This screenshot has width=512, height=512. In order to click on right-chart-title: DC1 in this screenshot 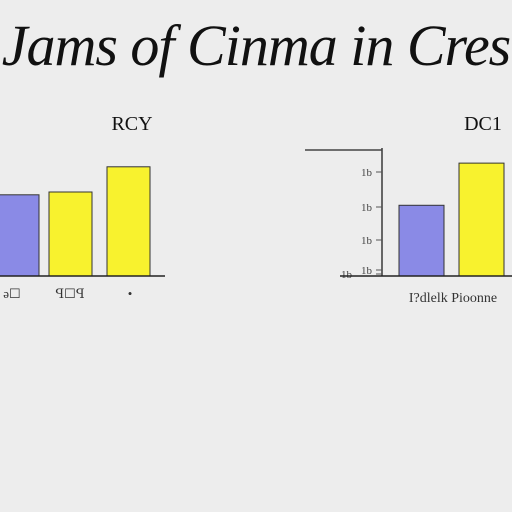, I will do `click(483, 124)`.